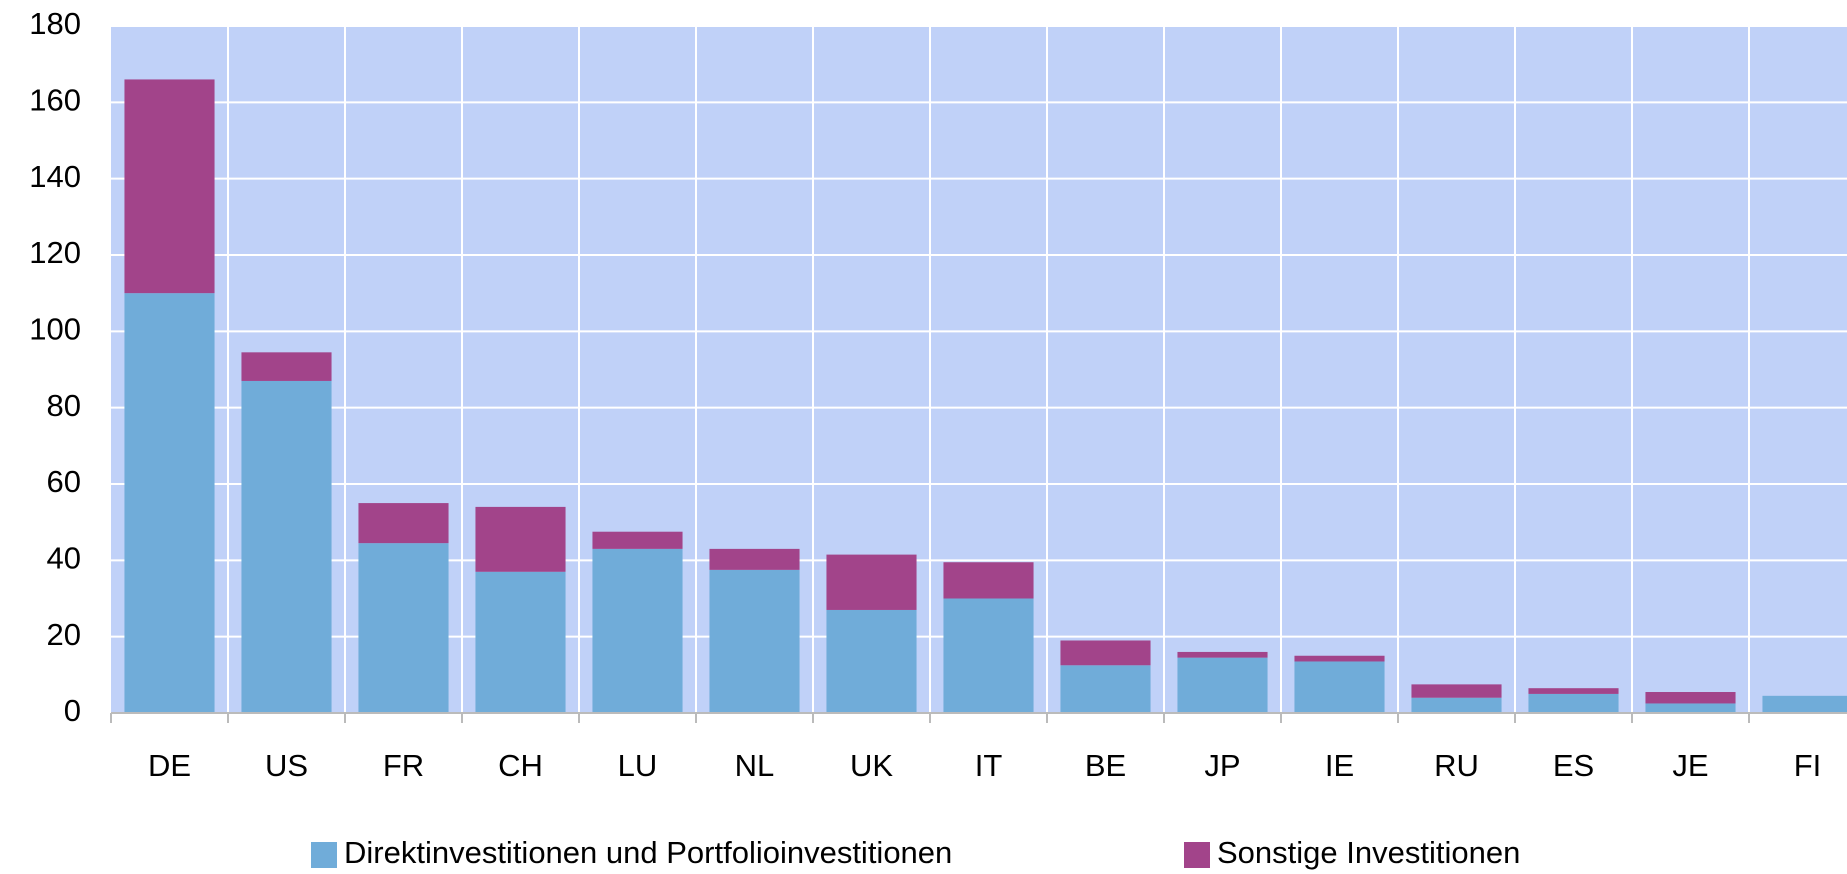 The height and width of the screenshot is (874, 1847). I want to click on y-tick-label: 120, so click(55, 252).